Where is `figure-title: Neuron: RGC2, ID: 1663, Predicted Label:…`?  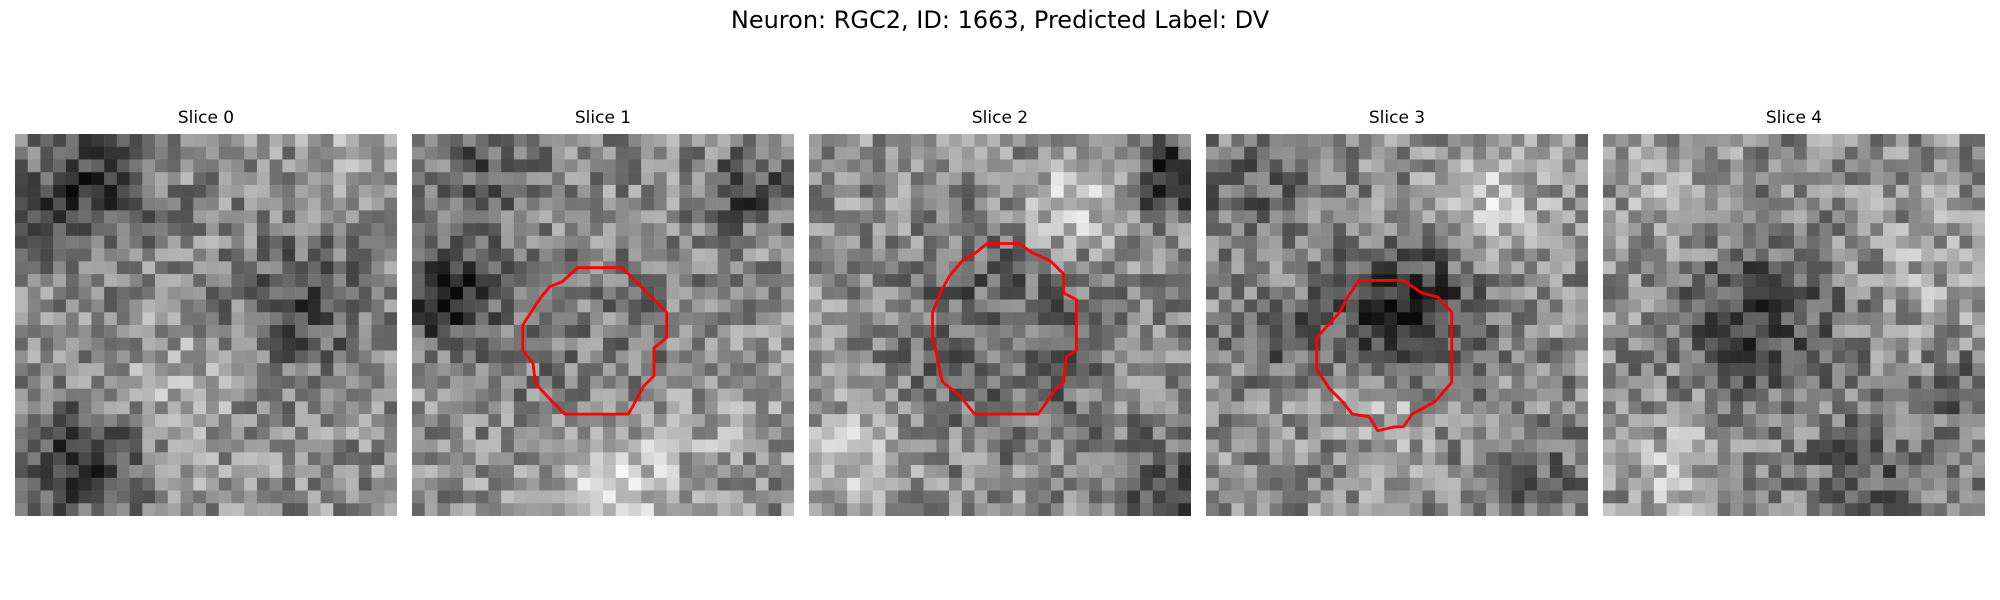
figure-title: Neuron: RGC2, ID: 1663, Predicted Label:… is located at coordinates (1000, 20).